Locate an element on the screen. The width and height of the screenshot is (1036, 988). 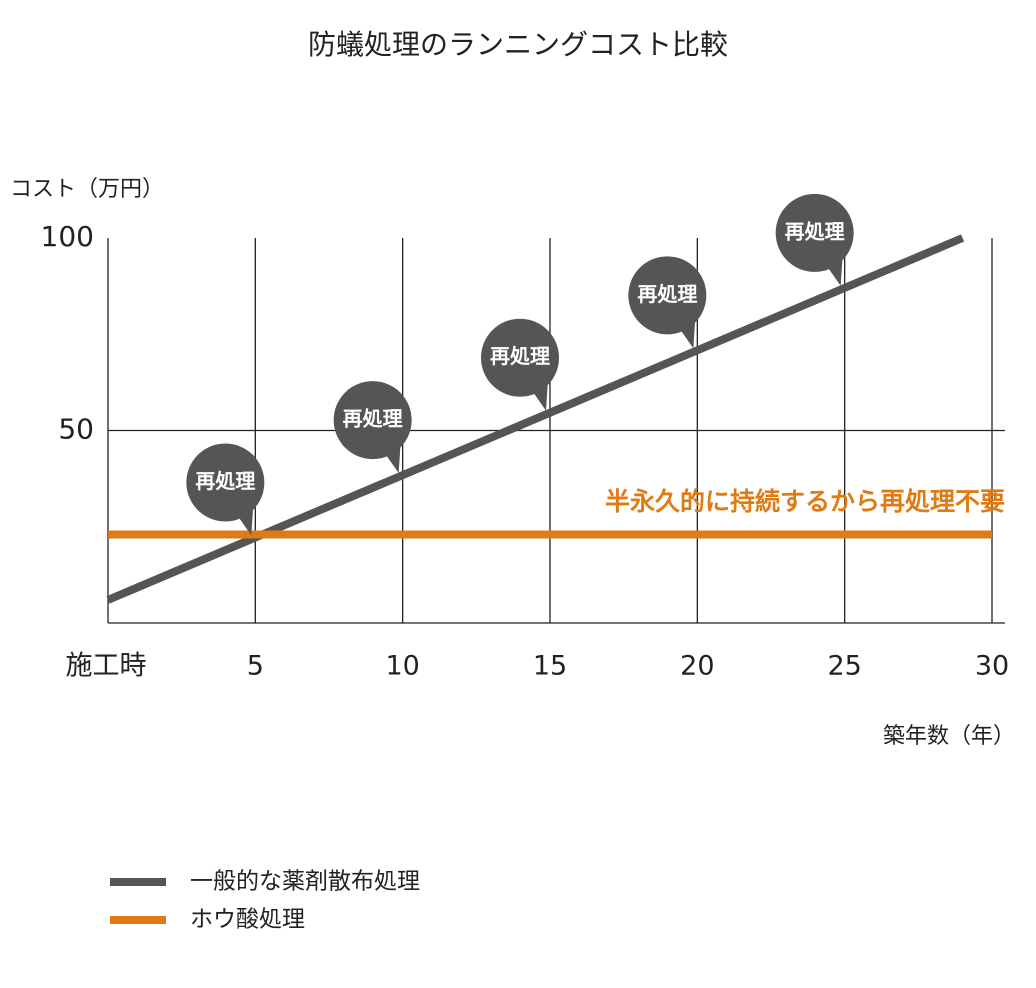
legend-label: 一般的な薬剤散布処理 is located at coordinates (305, 882).